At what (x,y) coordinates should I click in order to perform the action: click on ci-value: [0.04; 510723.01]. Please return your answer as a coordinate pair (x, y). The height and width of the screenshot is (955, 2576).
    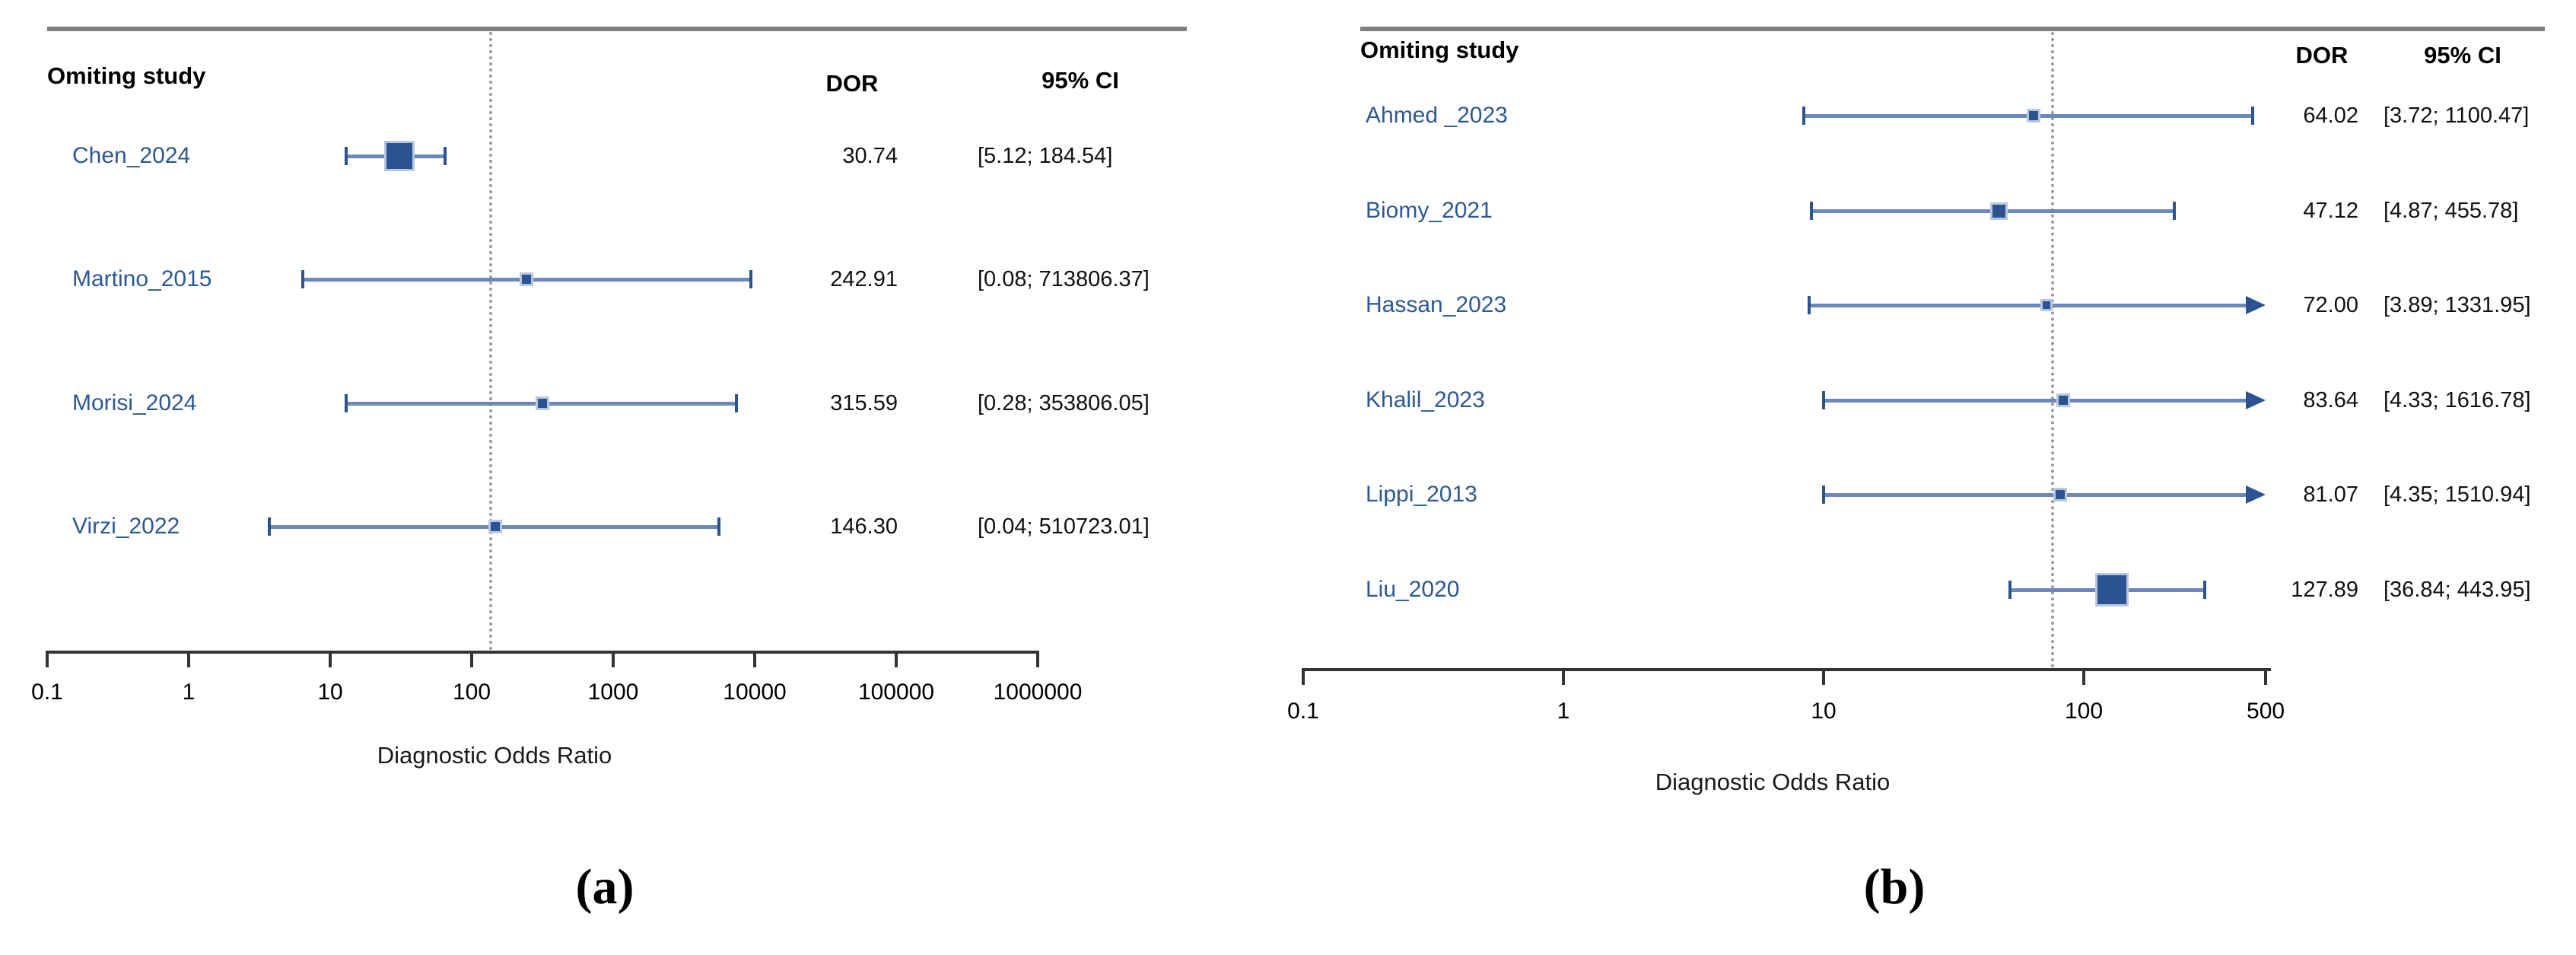
    Looking at the image, I should click on (1064, 526).